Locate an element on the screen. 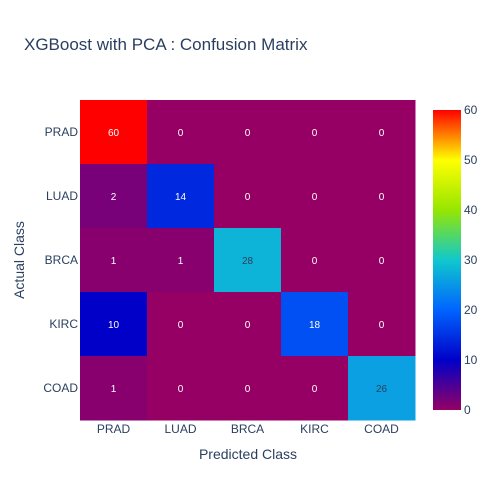  cell-value-brca-luad: 1 is located at coordinates (181, 261).